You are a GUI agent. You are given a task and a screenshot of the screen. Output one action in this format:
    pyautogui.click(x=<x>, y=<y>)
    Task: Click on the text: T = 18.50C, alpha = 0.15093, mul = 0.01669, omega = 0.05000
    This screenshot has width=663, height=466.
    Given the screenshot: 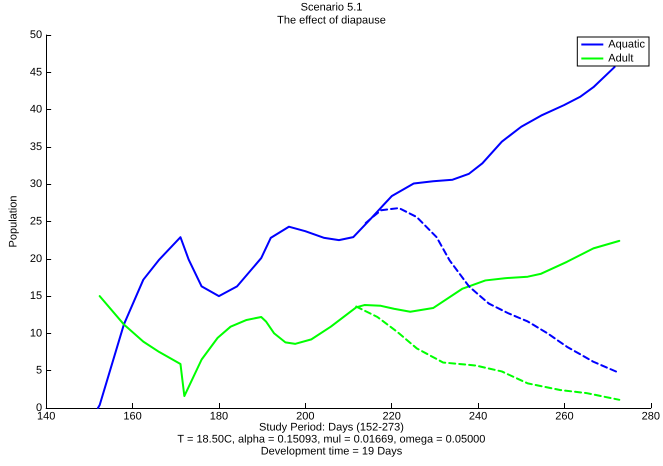 What is the action you would take?
    pyautogui.click(x=331, y=440)
    